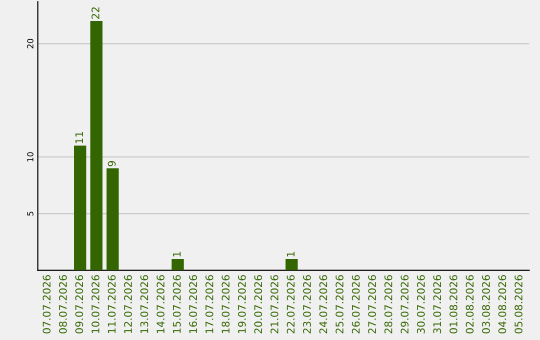 The height and width of the screenshot is (340, 540). Describe the element at coordinates (193, 304) in the screenshot. I see `x-tick-label: 16.07.2026` at that location.